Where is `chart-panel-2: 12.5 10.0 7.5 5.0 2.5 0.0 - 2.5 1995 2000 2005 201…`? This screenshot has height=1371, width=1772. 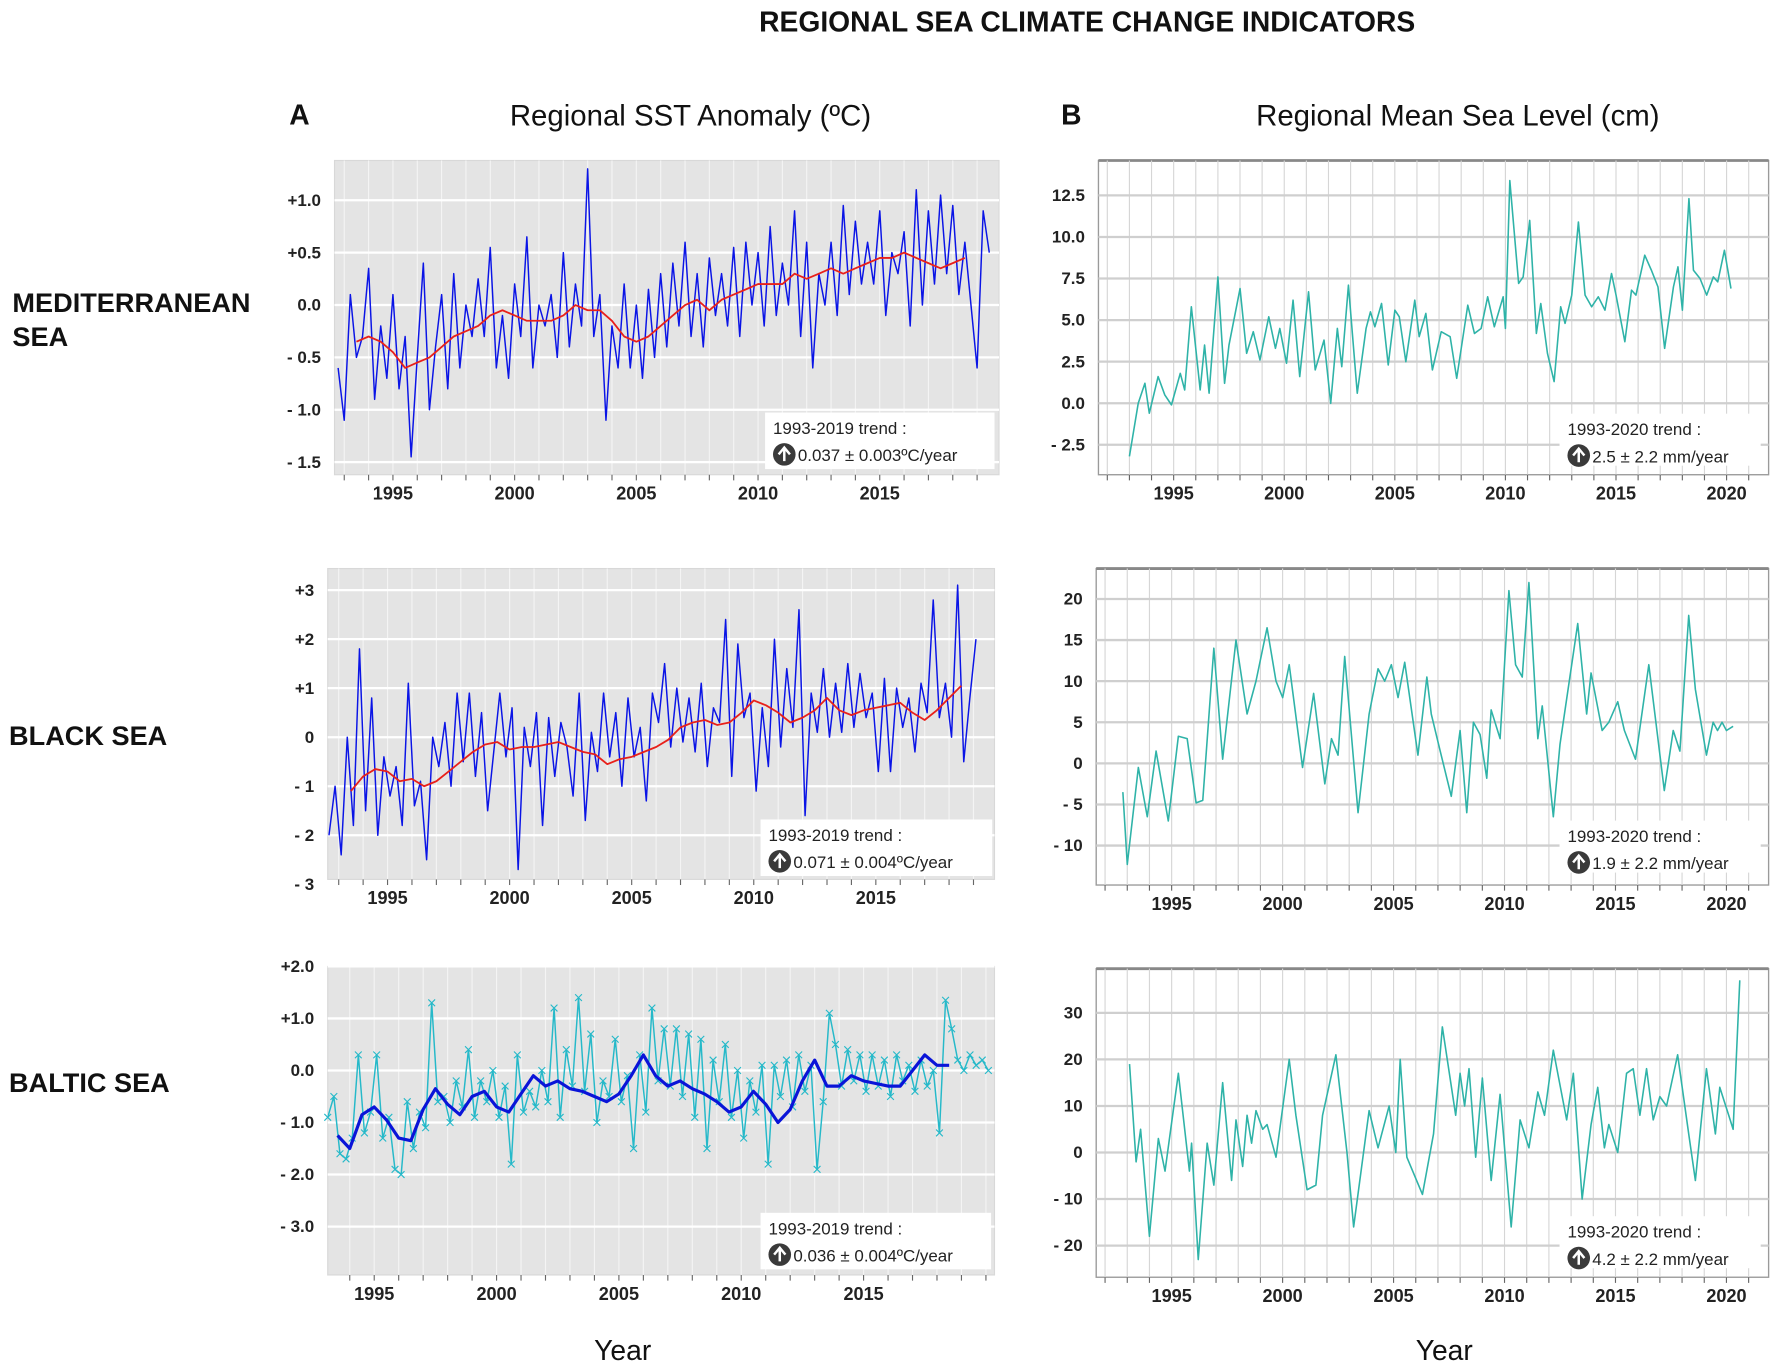
chart-panel-2: 12.5 10.0 7.5 5.0 2.5 0.0 - 2.5 1995 2000 2005 201… is located at coordinates (1410, 331).